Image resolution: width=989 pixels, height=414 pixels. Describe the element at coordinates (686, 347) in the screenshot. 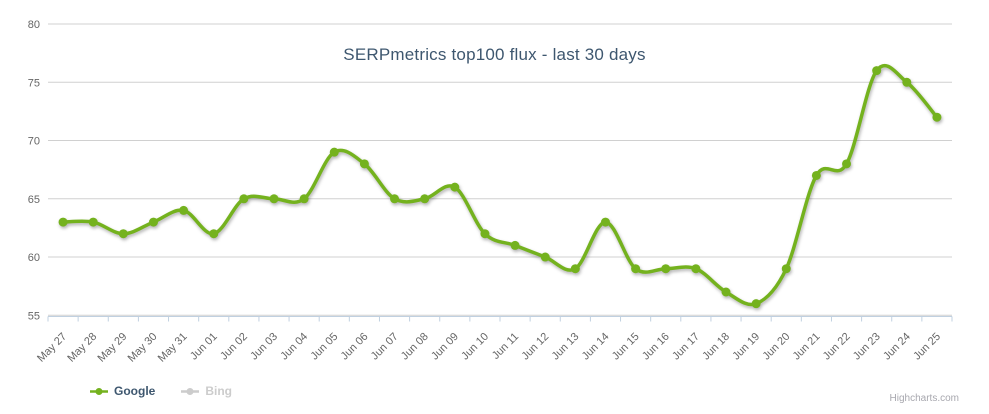

I see `x-axis-label-jun-17: Jun 17` at that location.